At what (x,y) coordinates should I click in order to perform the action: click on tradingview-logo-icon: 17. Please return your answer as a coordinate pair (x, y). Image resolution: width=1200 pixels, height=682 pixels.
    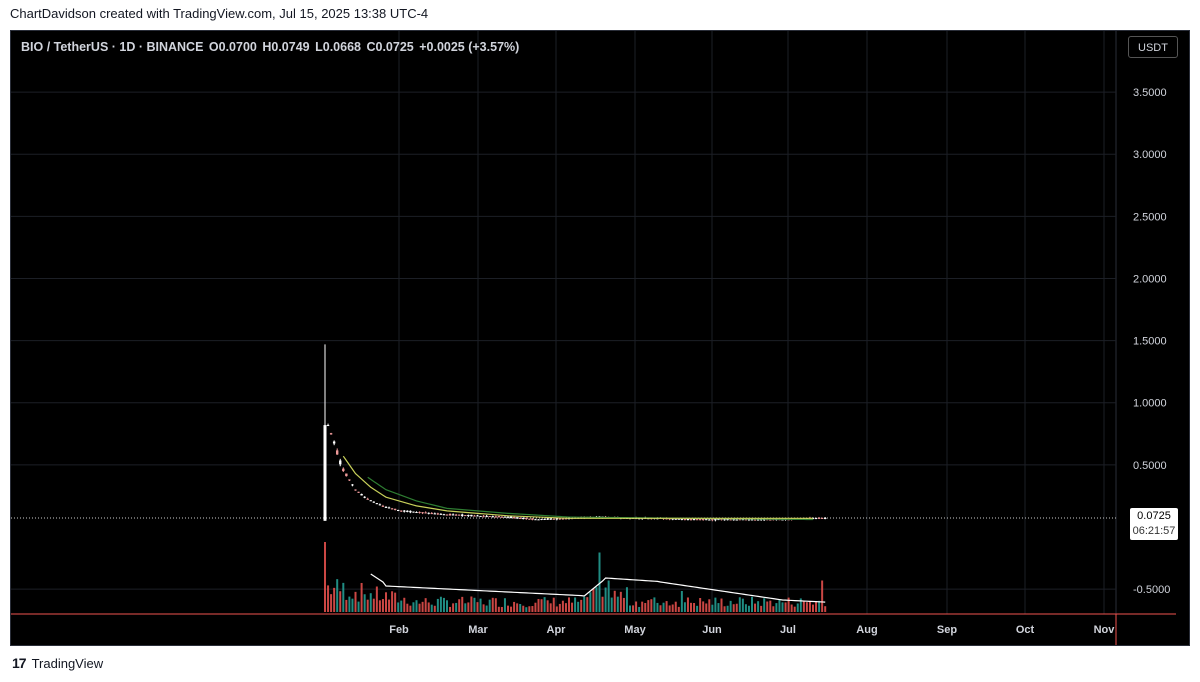
    Looking at the image, I should click on (19, 663).